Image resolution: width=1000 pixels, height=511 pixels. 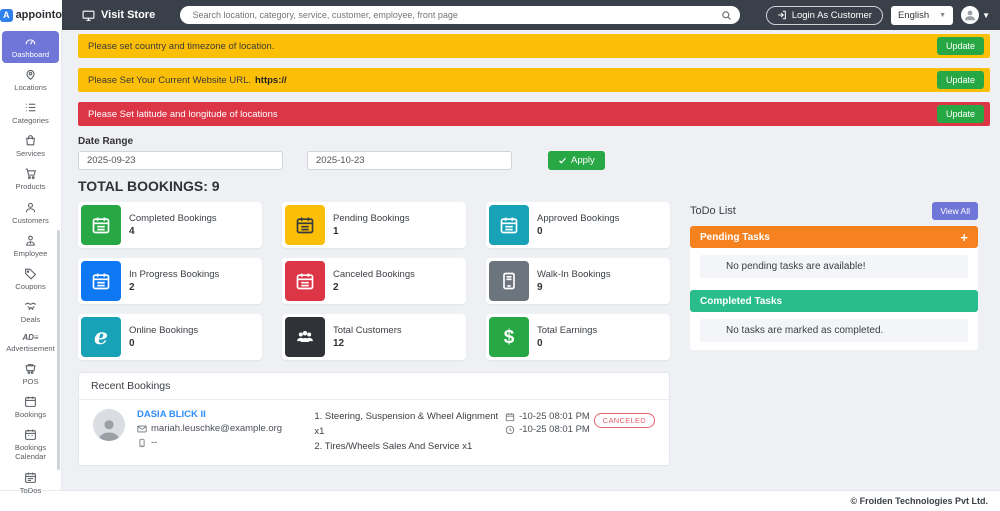 I want to click on stat-card-pending-bookings: Pending Bookings 1, so click(x=374, y=225).